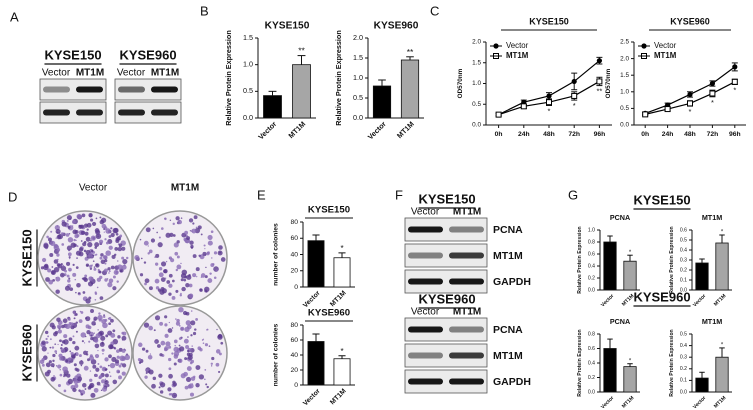 The image size is (753, 410). I want to click on x-tick-label: Vector, so click(267, 130).